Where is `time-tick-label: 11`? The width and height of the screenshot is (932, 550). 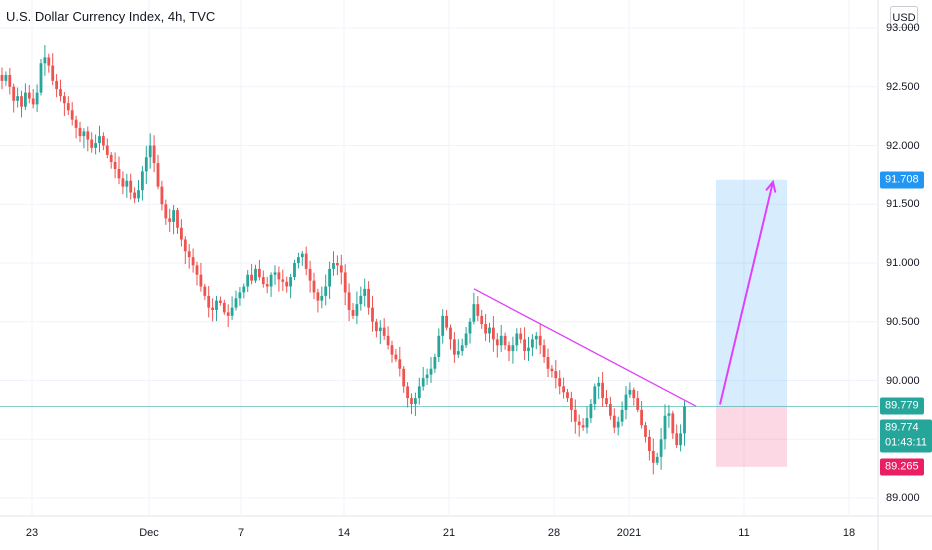 time-tick-label: 11 is located at coordinates (744, 533).